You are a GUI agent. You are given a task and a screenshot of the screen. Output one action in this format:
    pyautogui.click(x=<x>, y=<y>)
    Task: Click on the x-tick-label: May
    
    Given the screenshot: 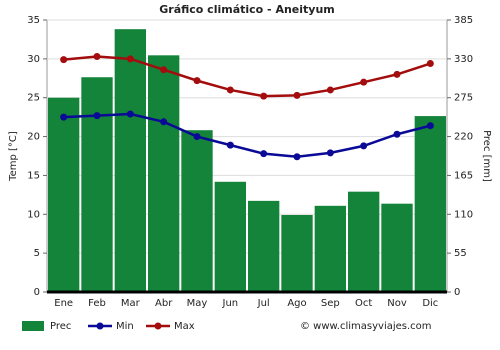 What is the action you would take?
    pyautogui.click(x=197, y=303)
    